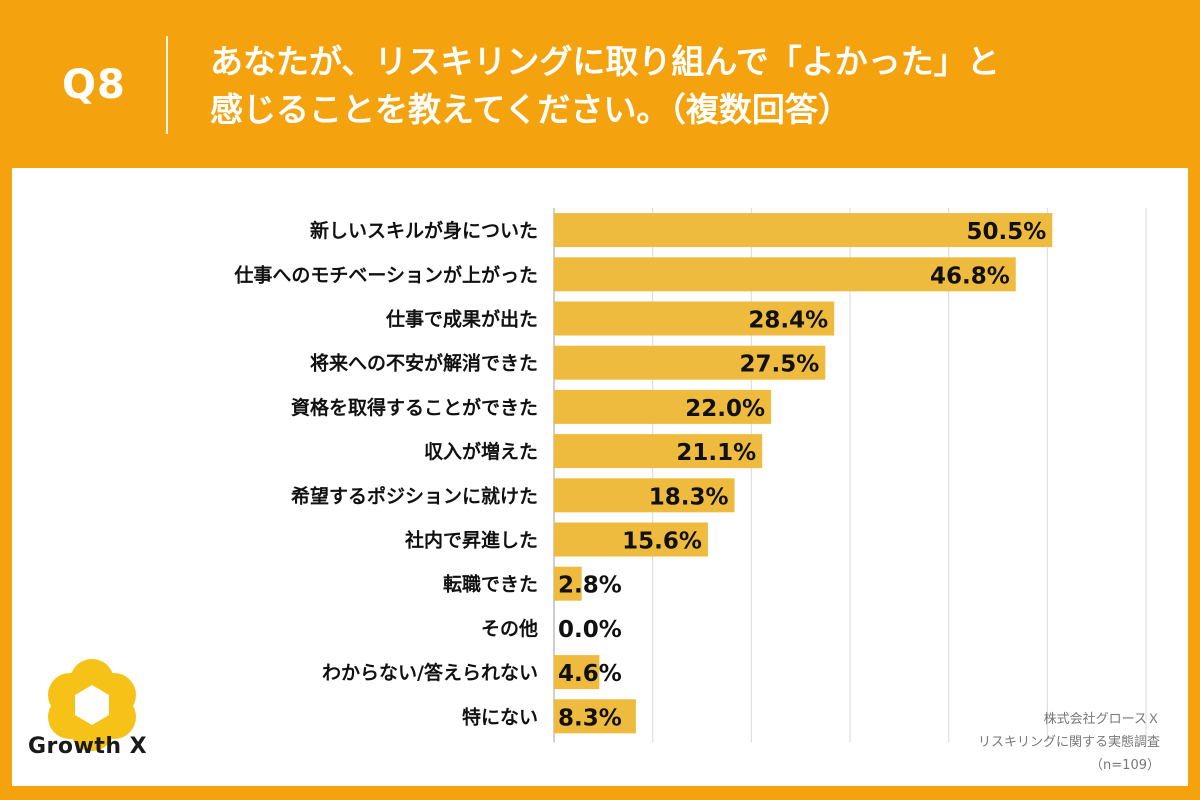 The width and height of the screenshot is (1200, 800). What do you see at coordinates (662, 542) in the screenshot?
I see `value-label-8: 15.6%` at bounding box center [662, 542].